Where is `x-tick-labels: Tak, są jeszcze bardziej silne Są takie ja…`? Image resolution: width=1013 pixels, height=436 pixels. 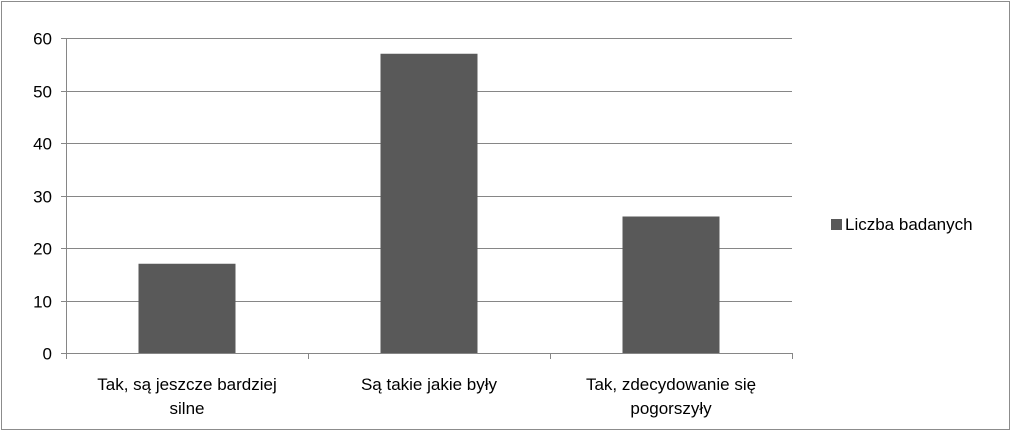
x-tick-labels: Tak, są jeszcze bardziej silne Są takie ja… is located at coordinates (426, 396).